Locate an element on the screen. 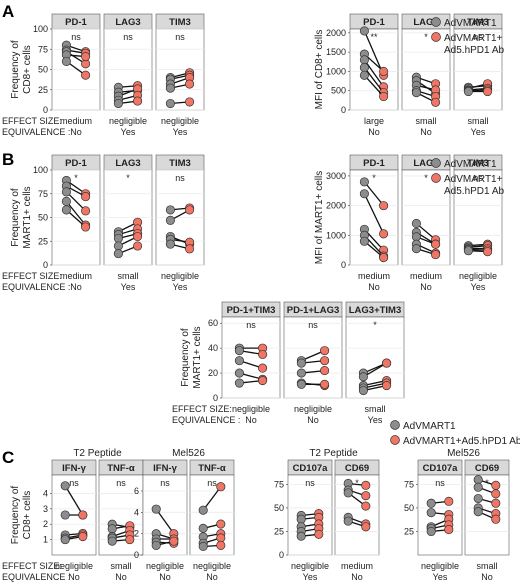  y-tick-label: 75 is located at coordinates (279, 484).